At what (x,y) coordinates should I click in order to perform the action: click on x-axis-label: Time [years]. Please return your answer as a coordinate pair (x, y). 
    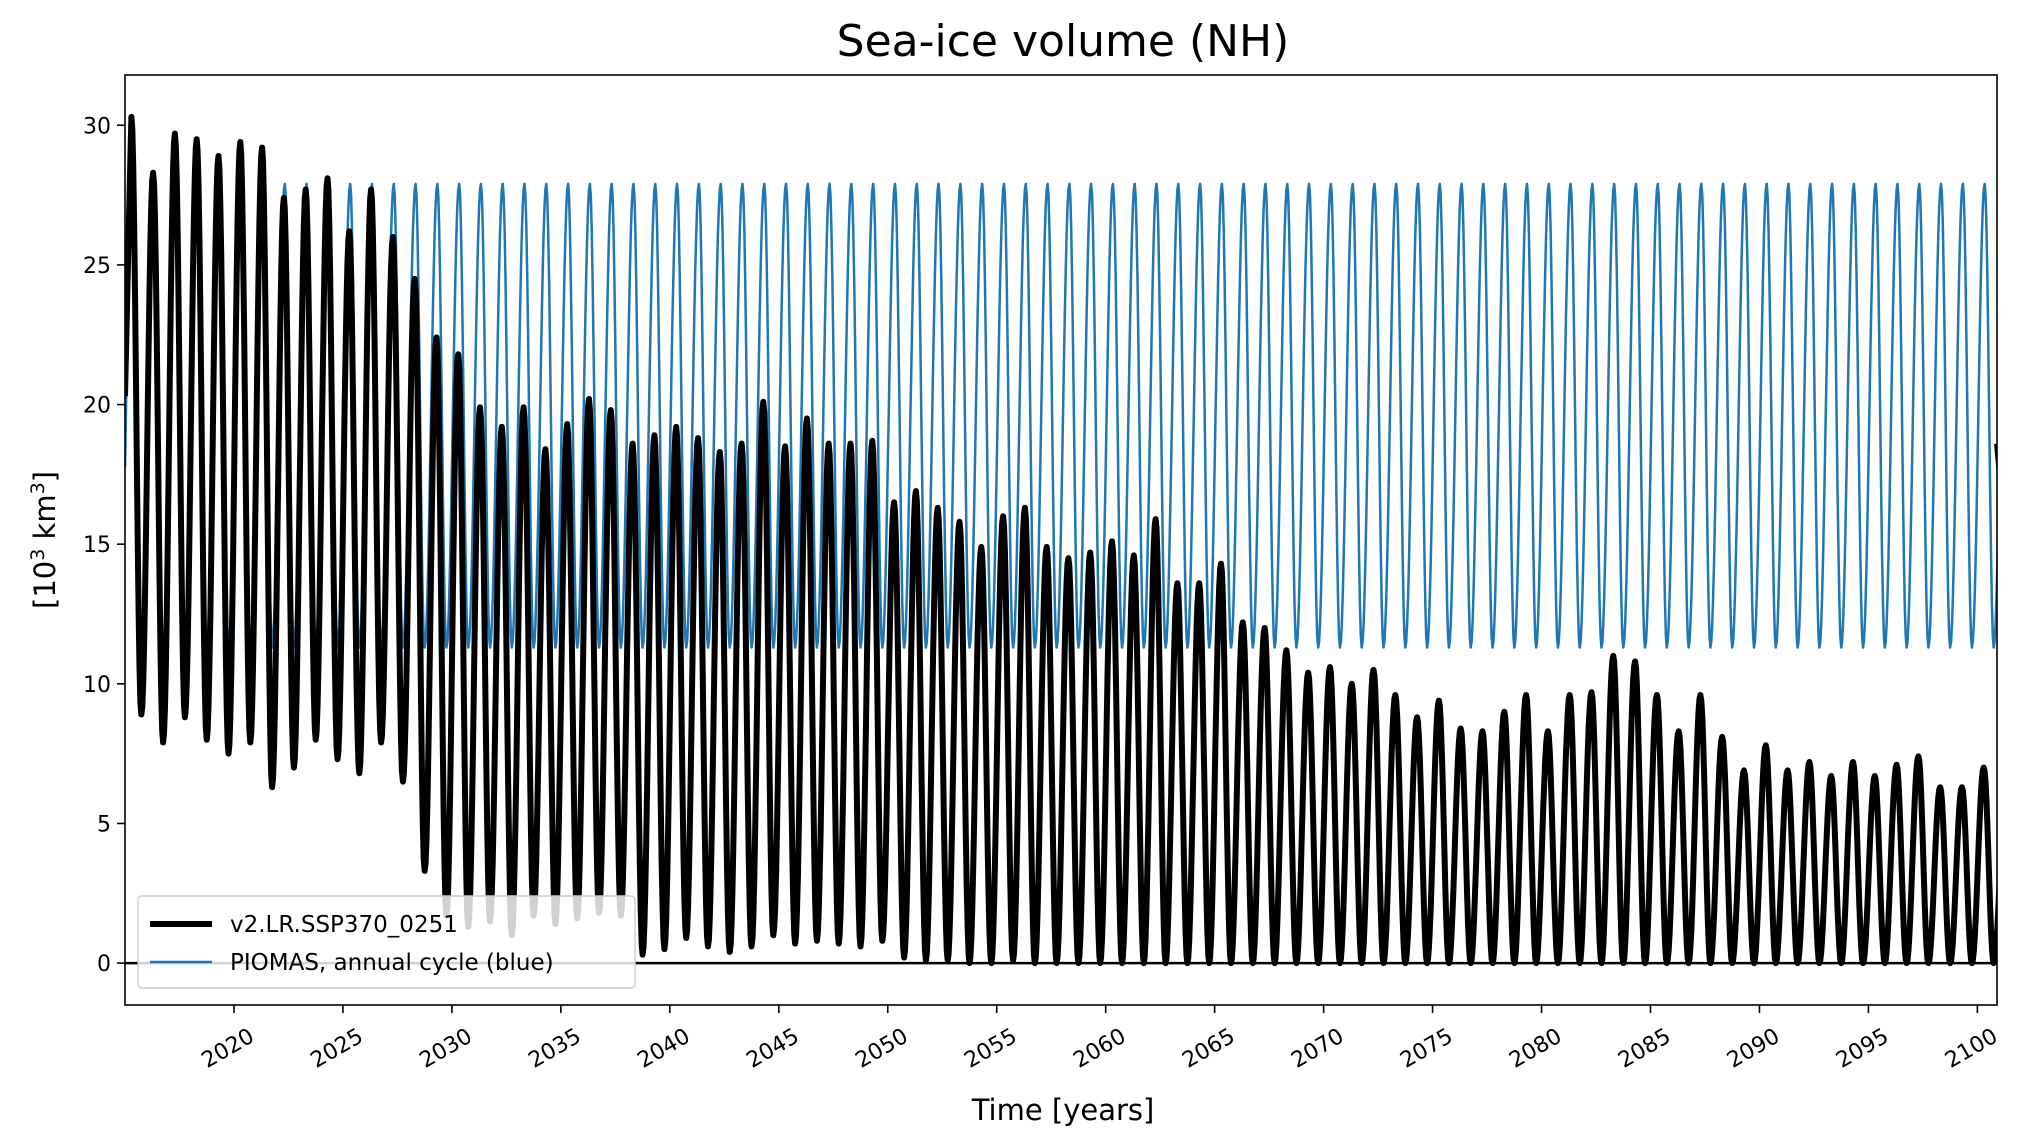
    Looking at the image, I should click on (1063, 1110).